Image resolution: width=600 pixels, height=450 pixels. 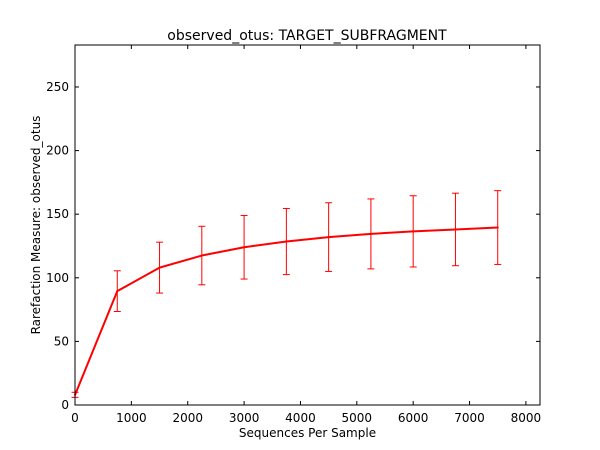 What do you see at coordinates (57, 151) in the screenshot?
I see `y-tick-label: 200` at bounding box center [57, 151].